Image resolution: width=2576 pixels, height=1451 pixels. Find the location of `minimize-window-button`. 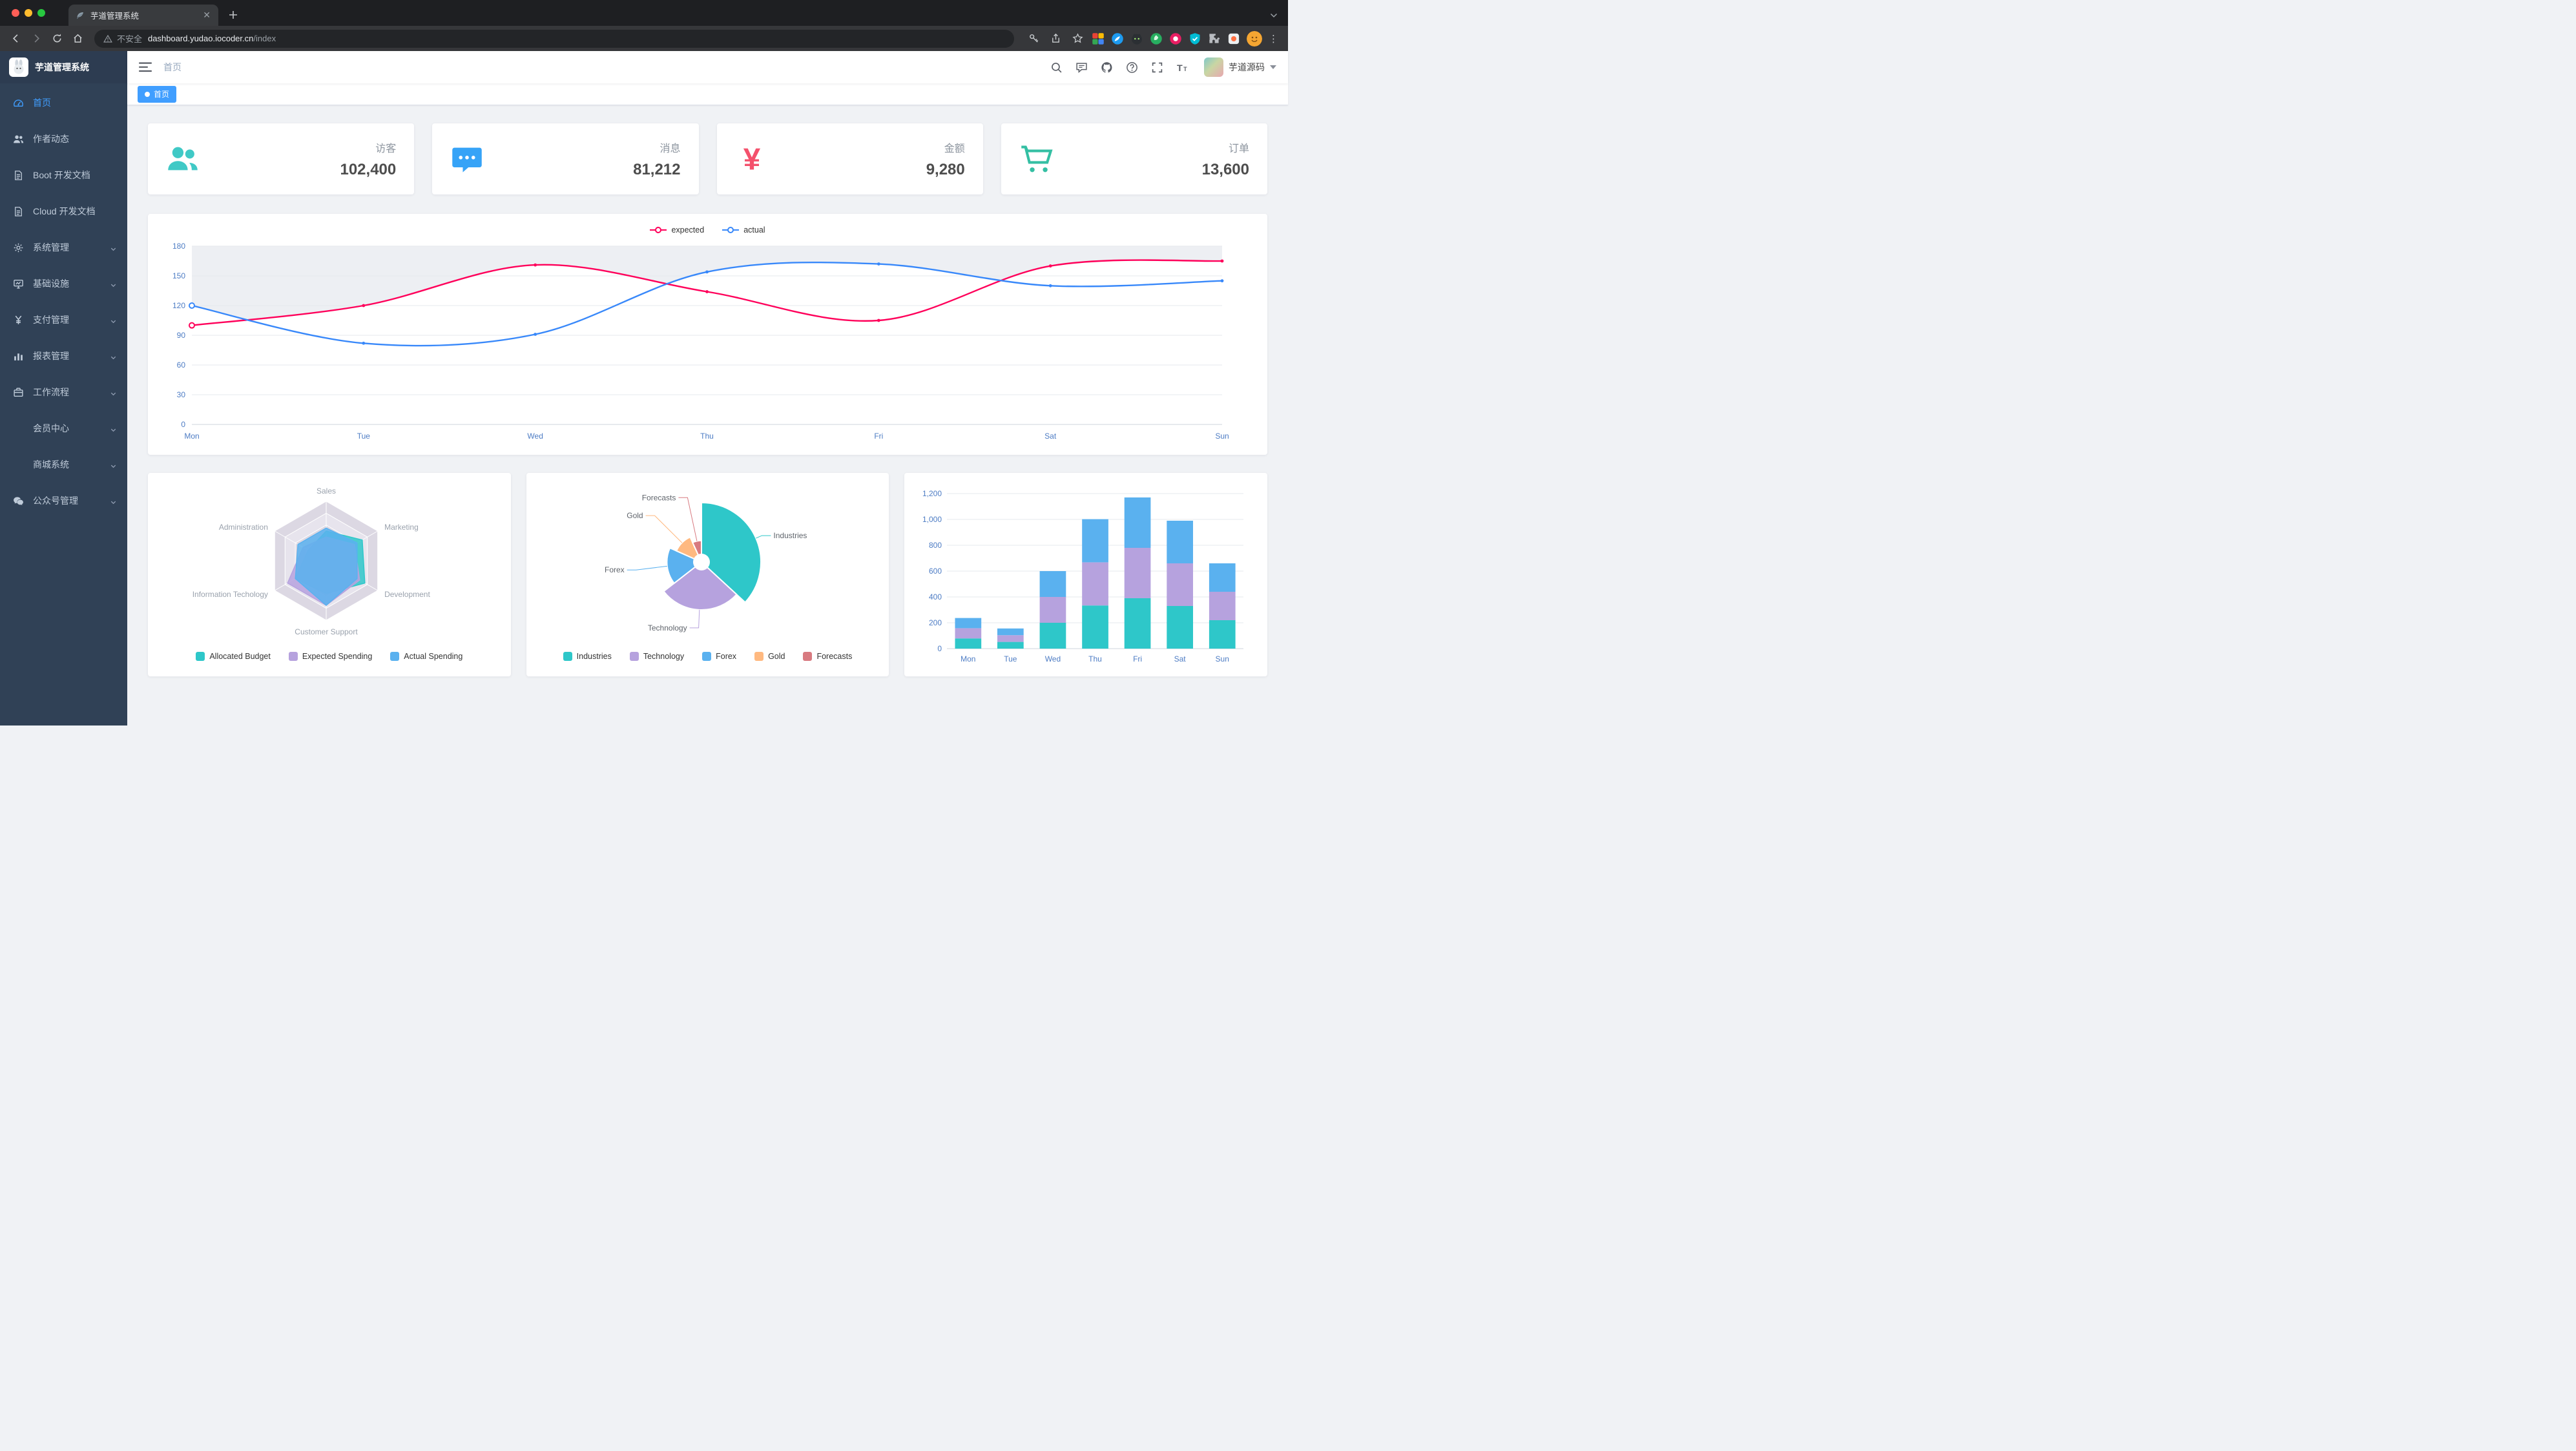

minimize-window-button is located at coordinates (28, 13).